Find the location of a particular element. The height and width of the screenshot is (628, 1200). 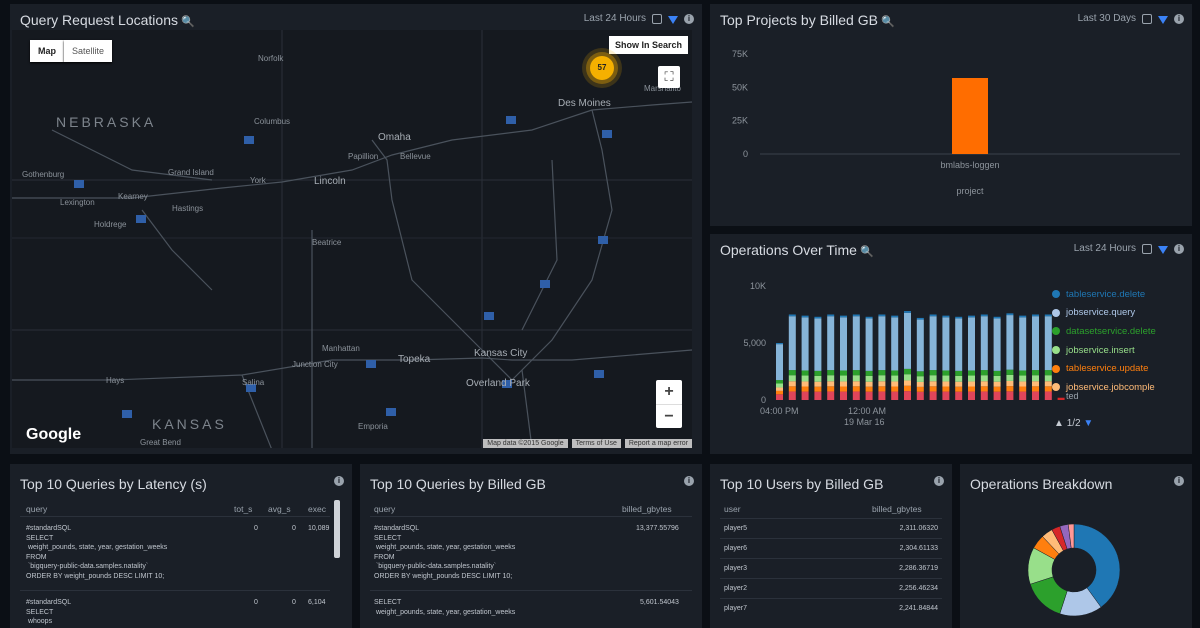

terms-link: Terms of Use is located at coordinates (596, 443).